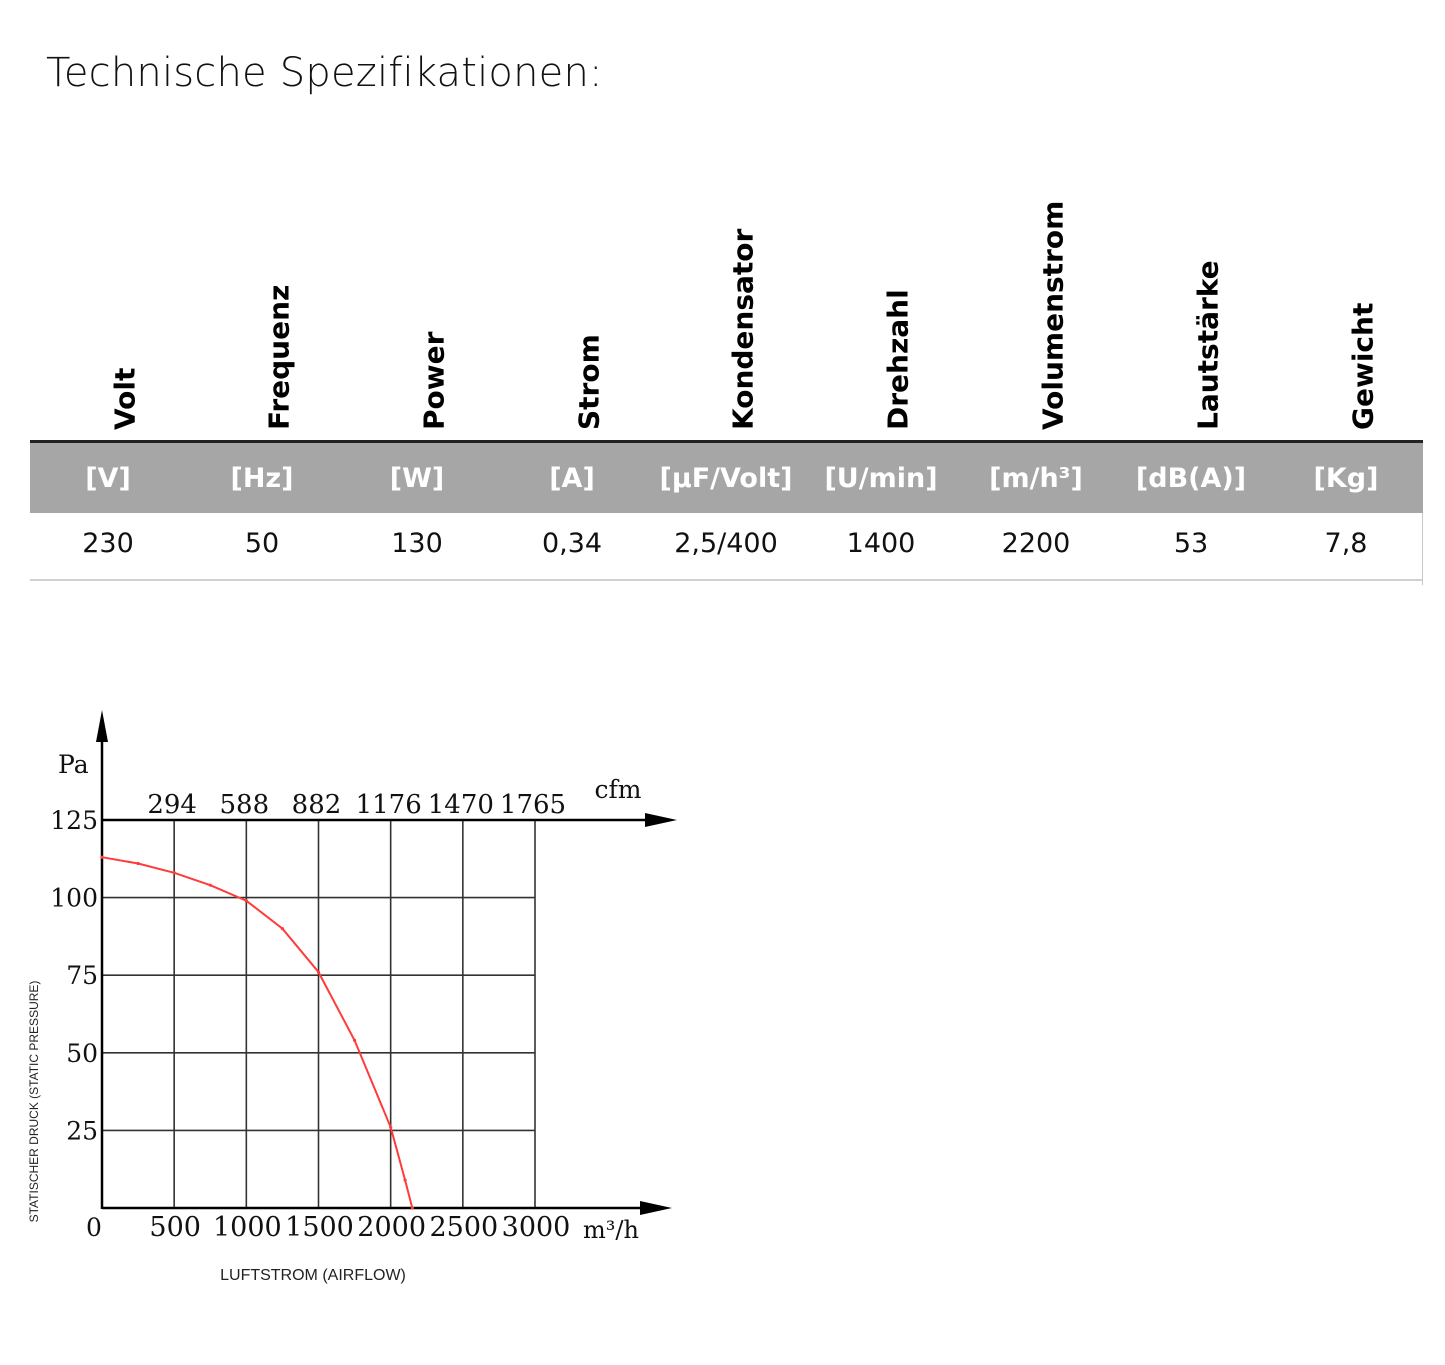 This screenshot has width=1445, height=1365. I want to click on y-tick-label: 50, so click(82, 1053).